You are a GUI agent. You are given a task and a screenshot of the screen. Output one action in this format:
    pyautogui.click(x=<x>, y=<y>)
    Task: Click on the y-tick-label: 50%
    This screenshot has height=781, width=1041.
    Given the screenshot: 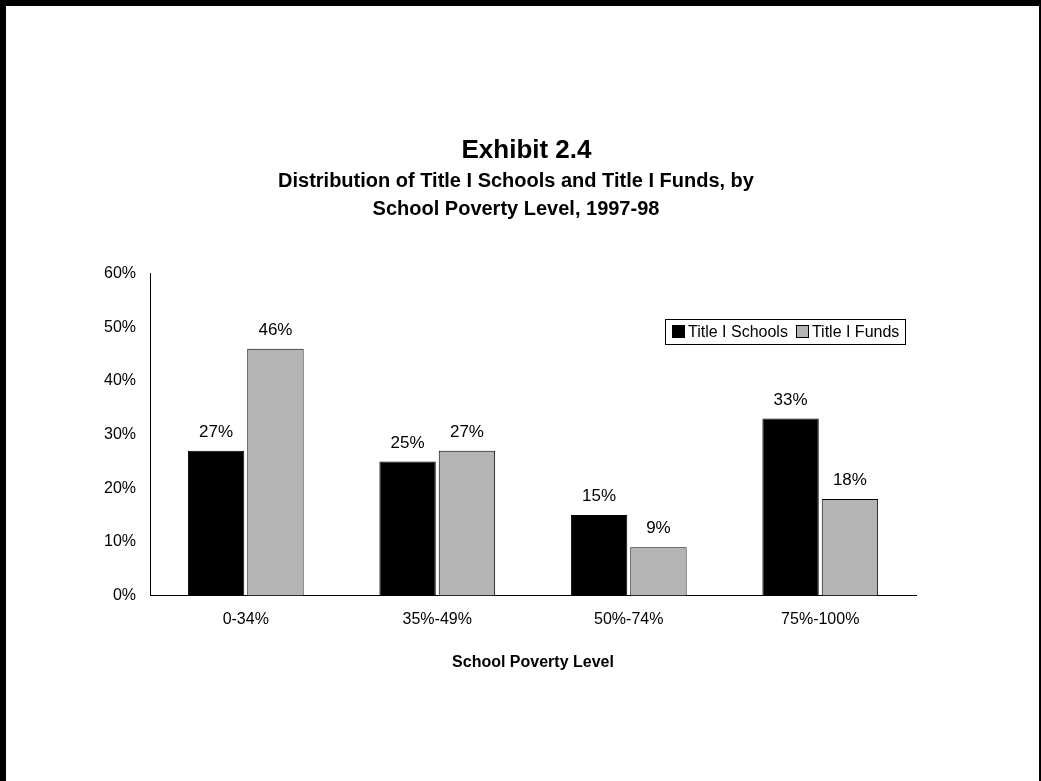 What is the action you would take?
    pyautogui.click(x=120, y=326)
    